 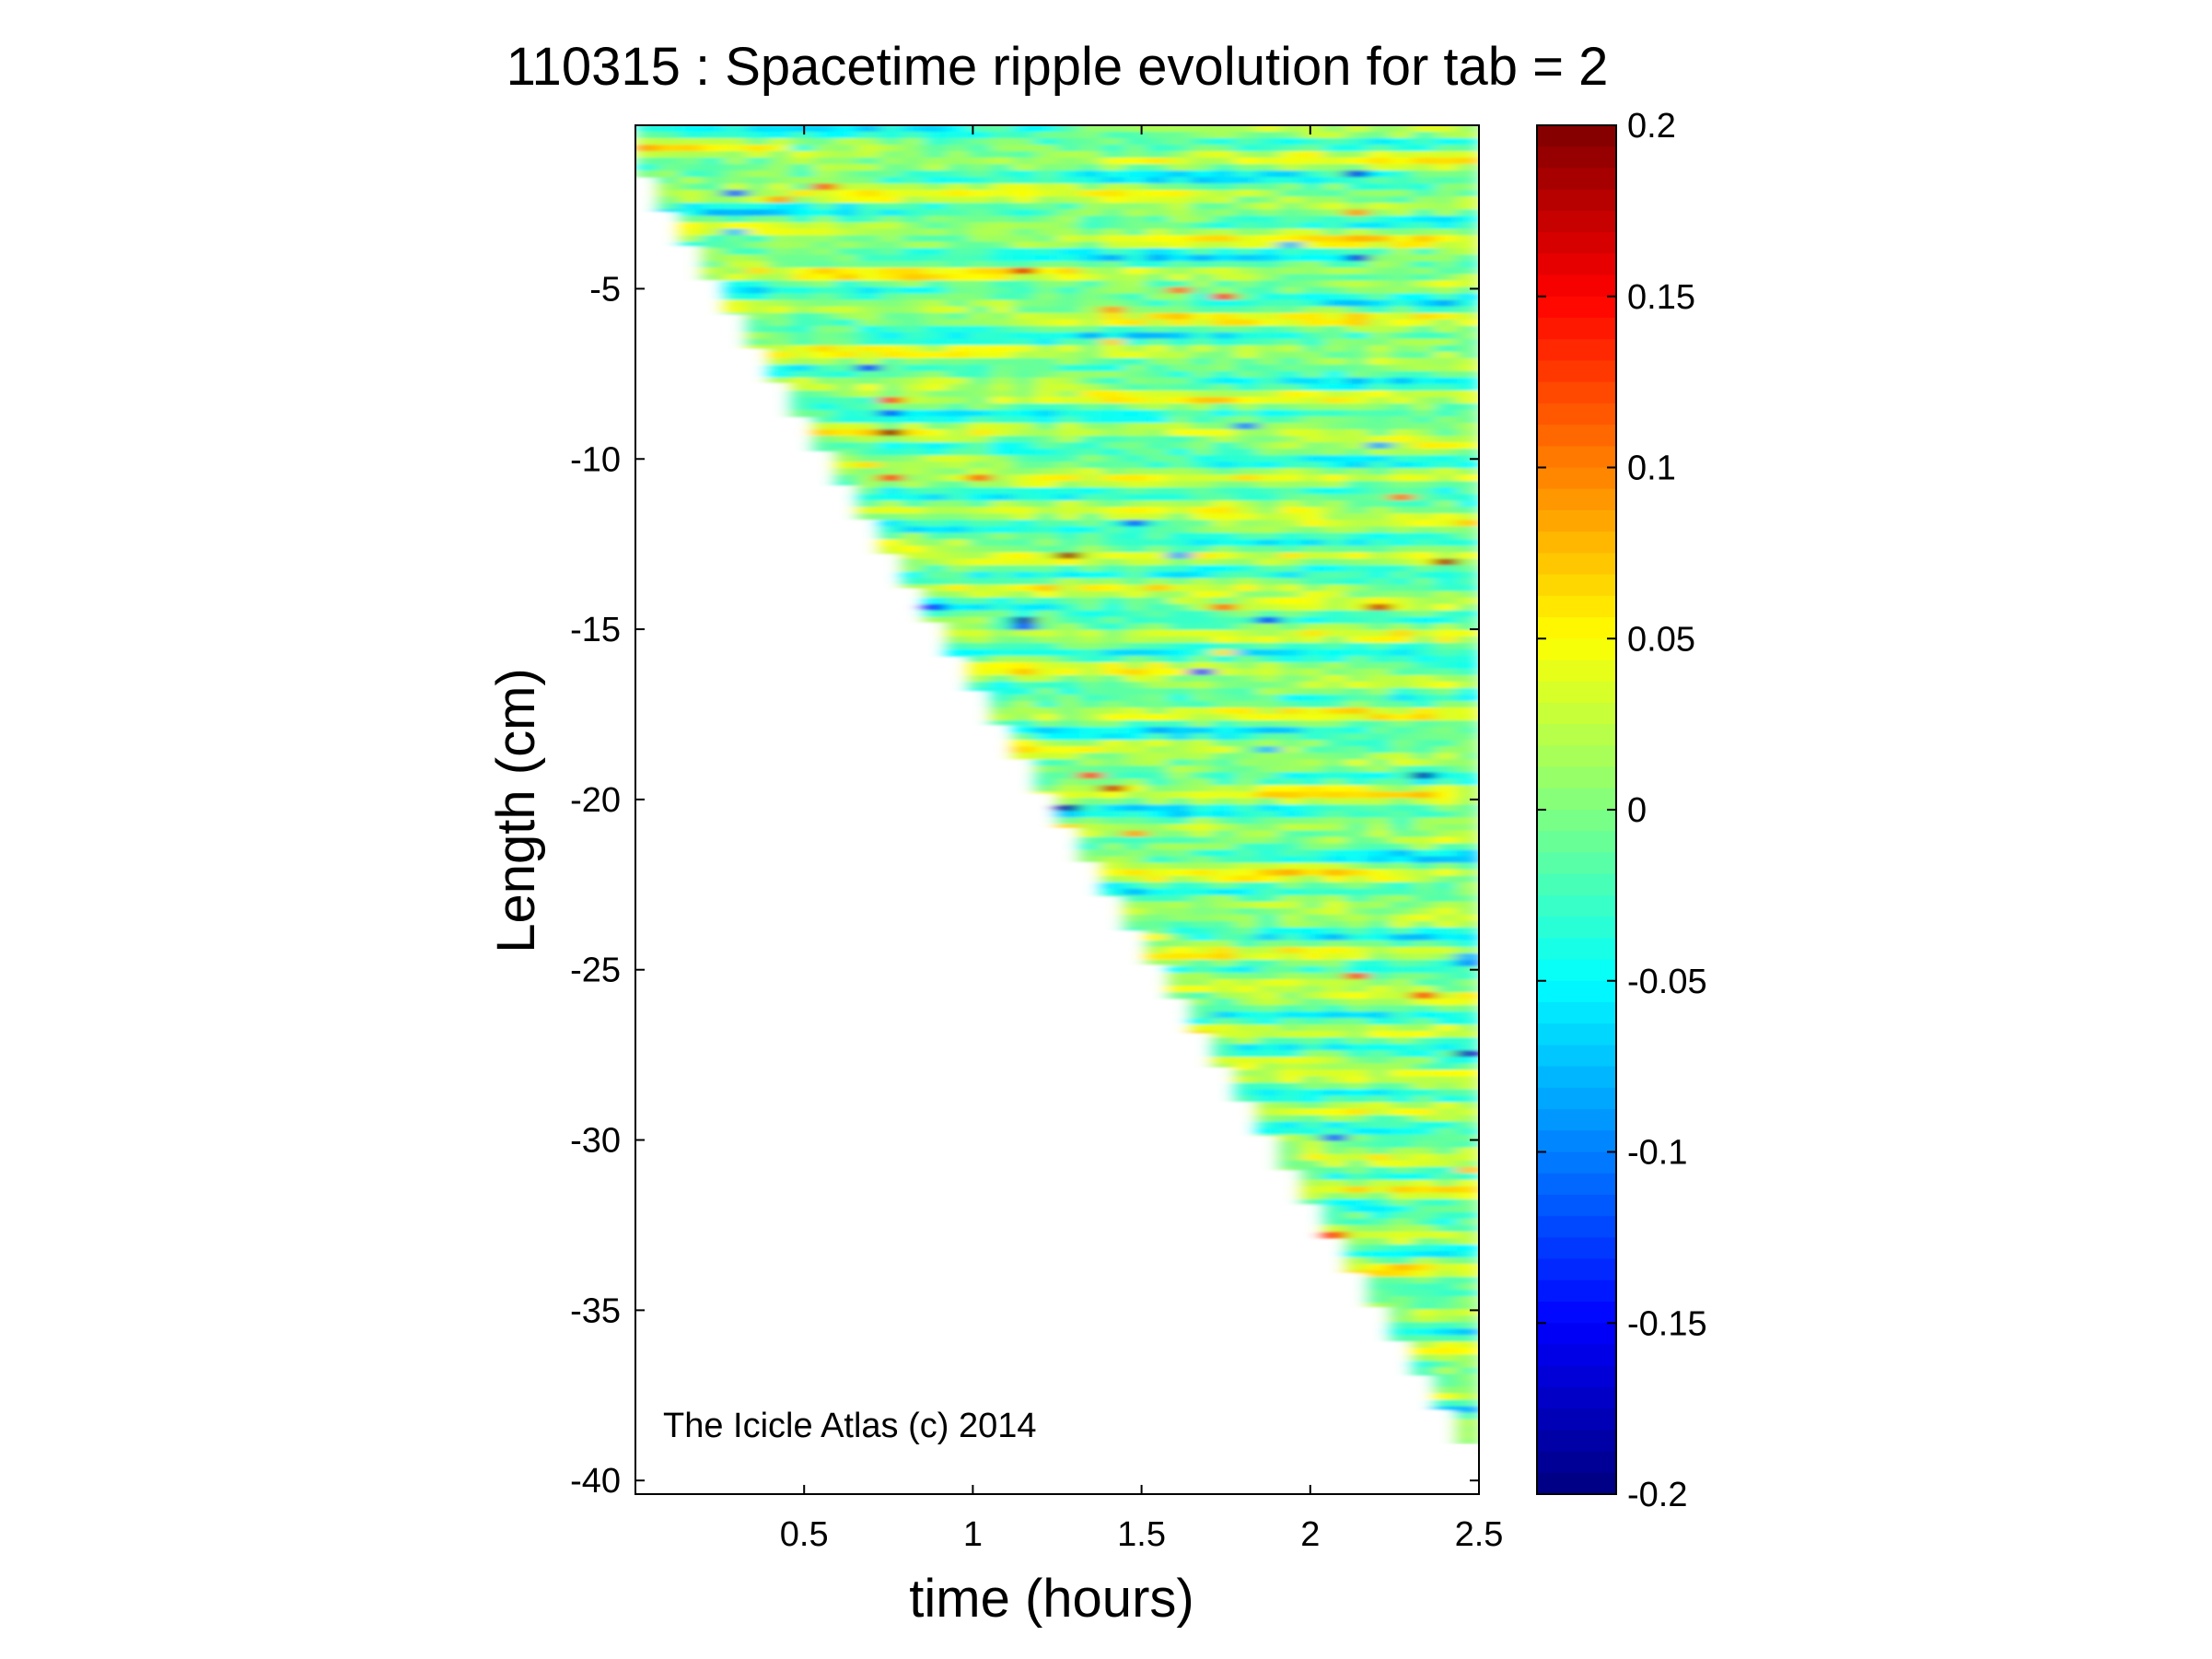 What do you see at coordinates (1637, 810) in the screenshot?
I see `colorbar-tick-label: 0` at bounding box center [1637, 810].